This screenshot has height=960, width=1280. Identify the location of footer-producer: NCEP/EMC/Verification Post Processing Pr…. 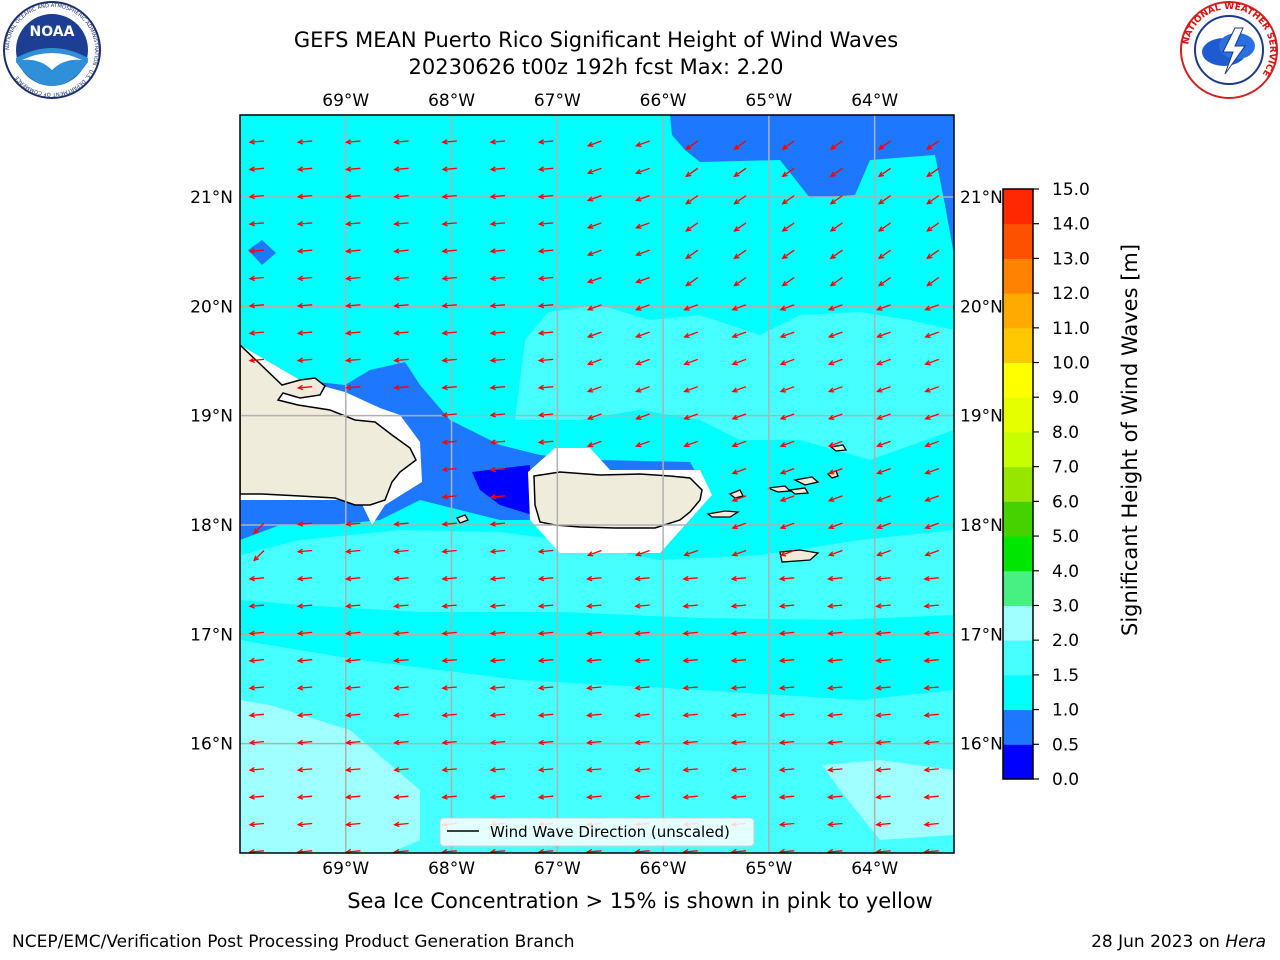
(293, 942).